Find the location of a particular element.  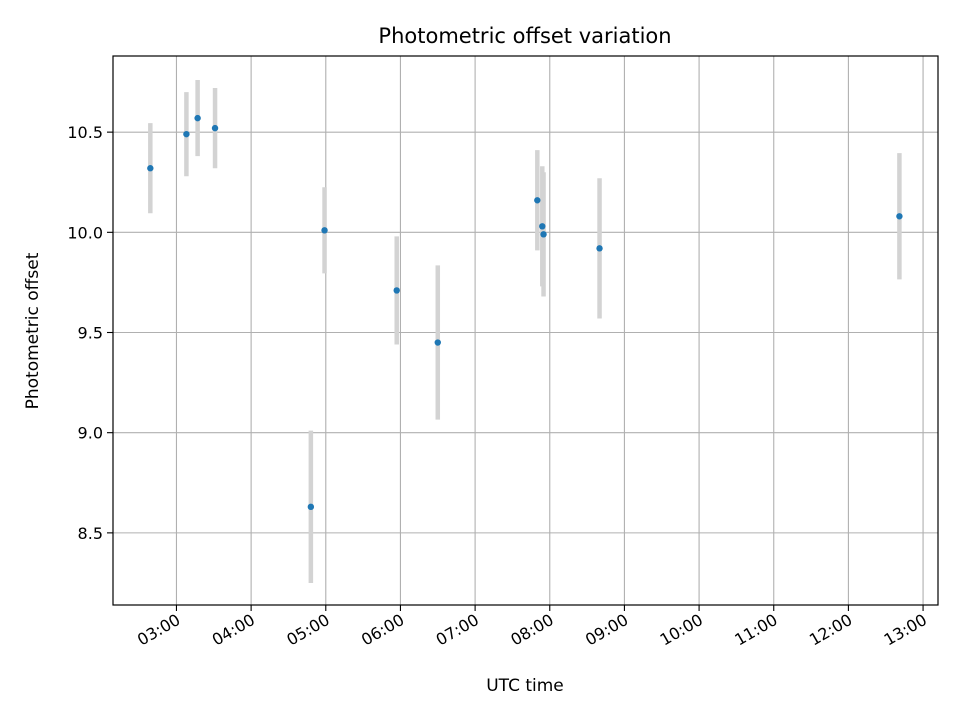

x-tick-label: 08:00 is located at coordinates (531, 630).